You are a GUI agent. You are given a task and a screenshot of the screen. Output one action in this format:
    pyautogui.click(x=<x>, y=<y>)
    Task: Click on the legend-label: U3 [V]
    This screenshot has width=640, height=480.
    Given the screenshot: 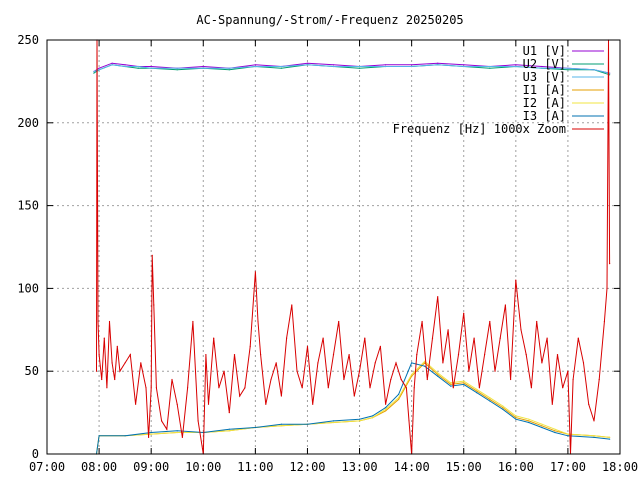 What is the action you would take?
    pyautogui.click(x=544, y=77)
    